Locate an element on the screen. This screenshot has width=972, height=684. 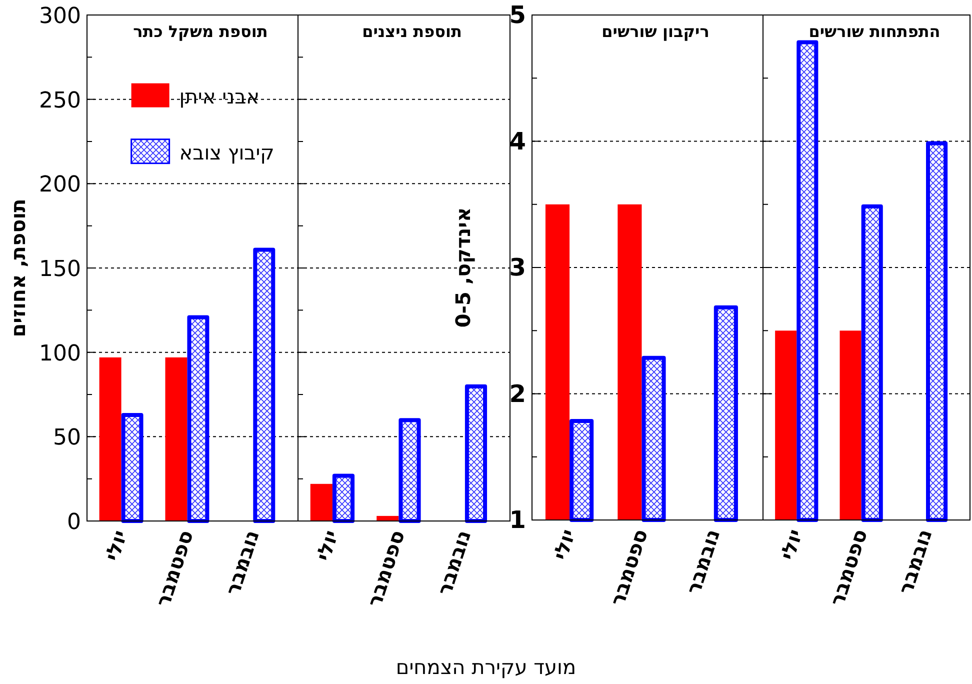
y-tick-label: 1 is located at coordinates (517, 520).